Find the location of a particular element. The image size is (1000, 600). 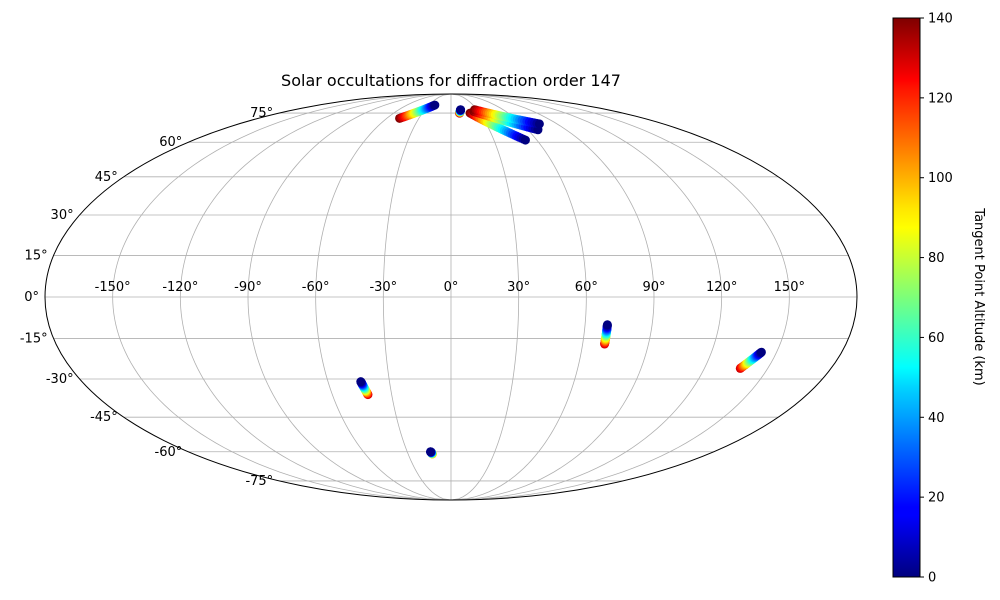

longitude-tick-label: -90° is located at coordinates (248, 287).